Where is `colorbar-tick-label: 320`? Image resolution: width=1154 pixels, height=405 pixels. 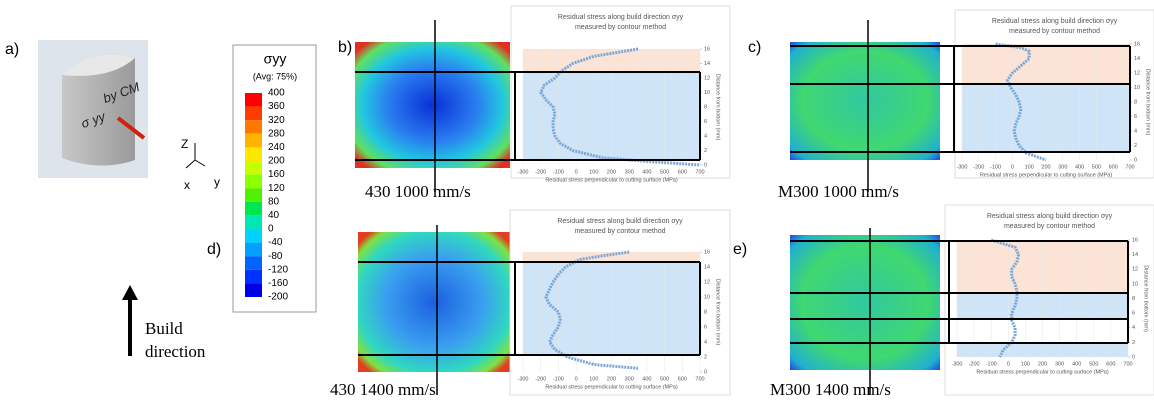 colorbar-tick-label: 320 is located at coordinates (276, 120).